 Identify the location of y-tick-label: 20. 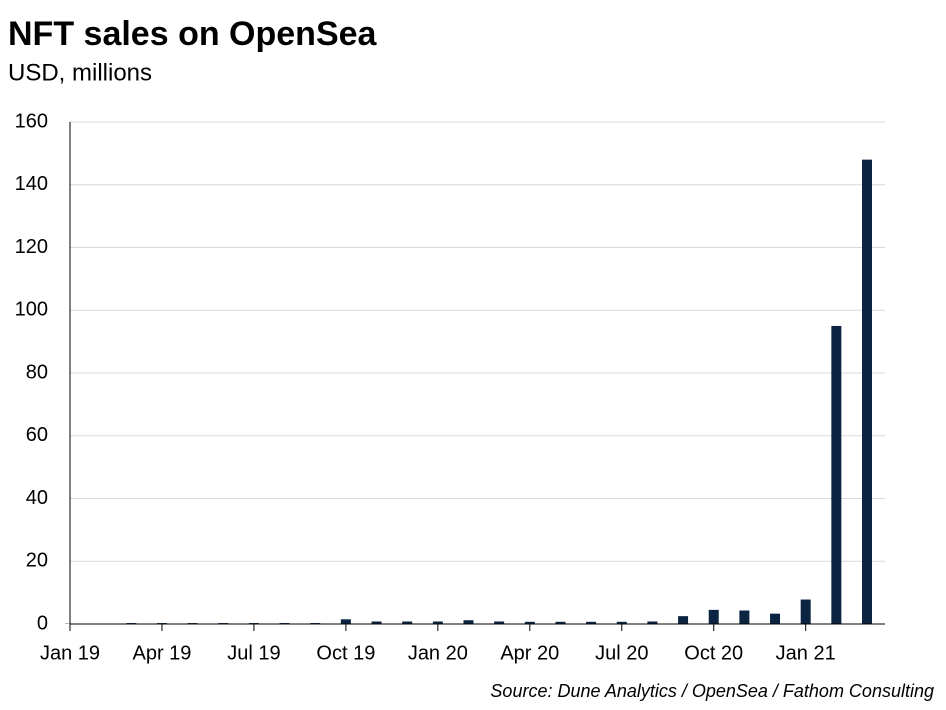
(37, 561).